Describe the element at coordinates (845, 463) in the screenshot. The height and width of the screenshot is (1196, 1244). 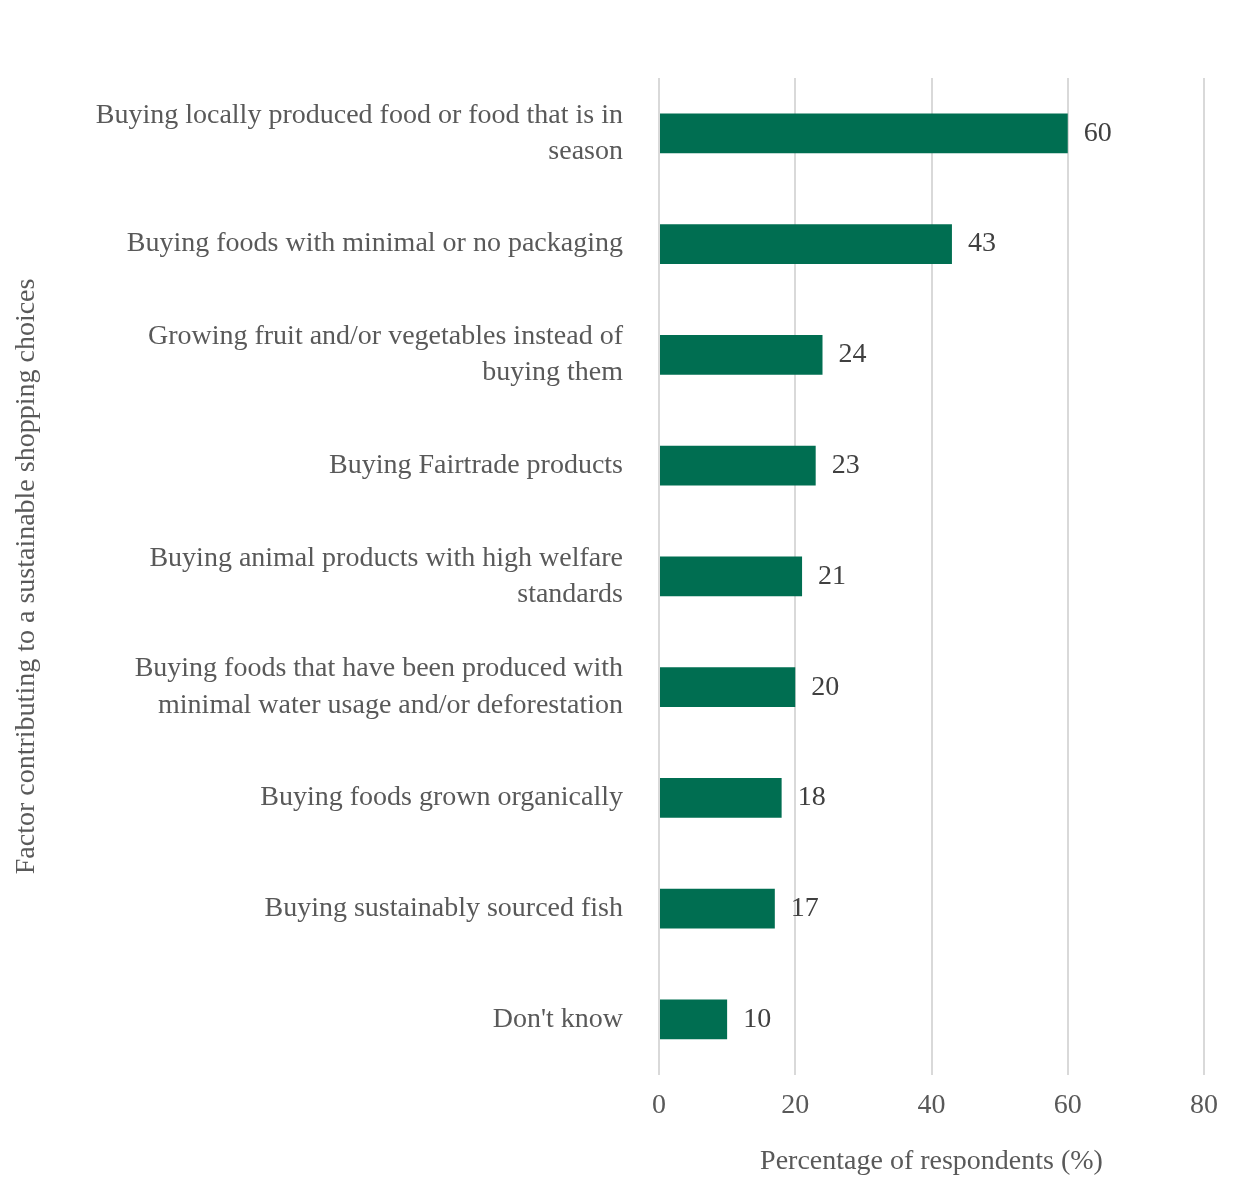
I see `data-label: 23` at that location.